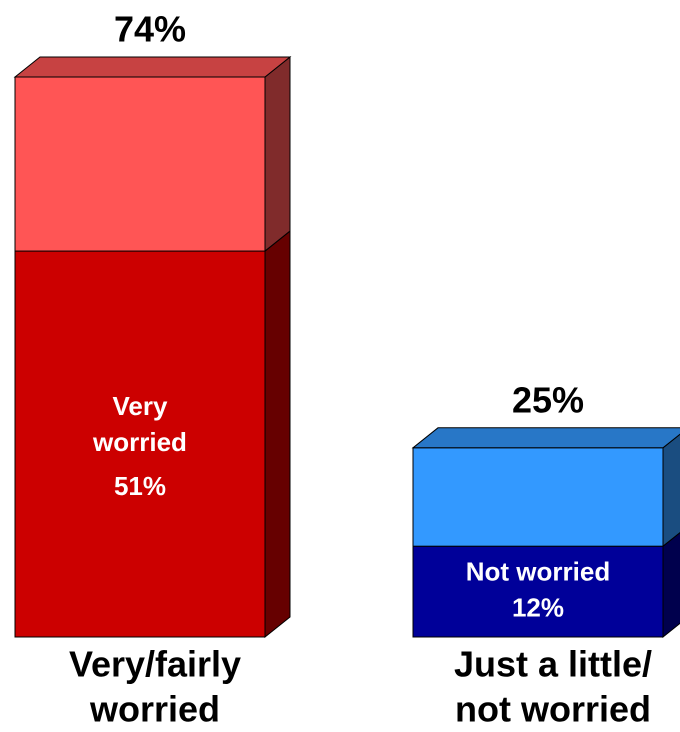  Describe the element at coordinates (538, 571) in the screenshot. I see `segment-label: Not worried` at that location.